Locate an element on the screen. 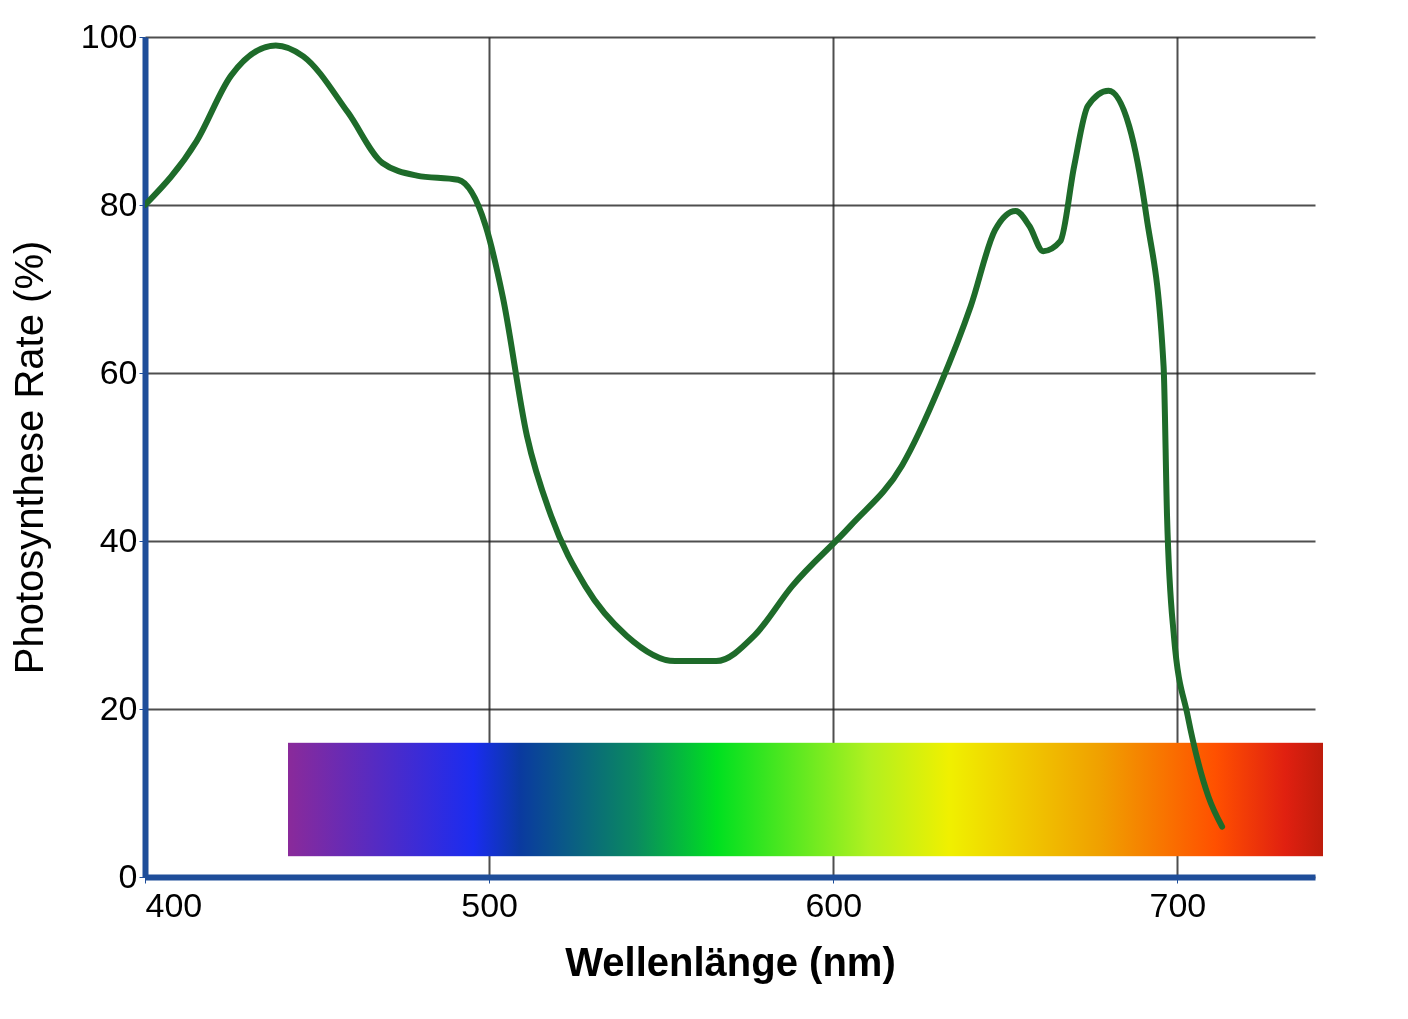 The image size is (1408, 1019). x-tick-label: 600 is located at coordinates (834, 904).